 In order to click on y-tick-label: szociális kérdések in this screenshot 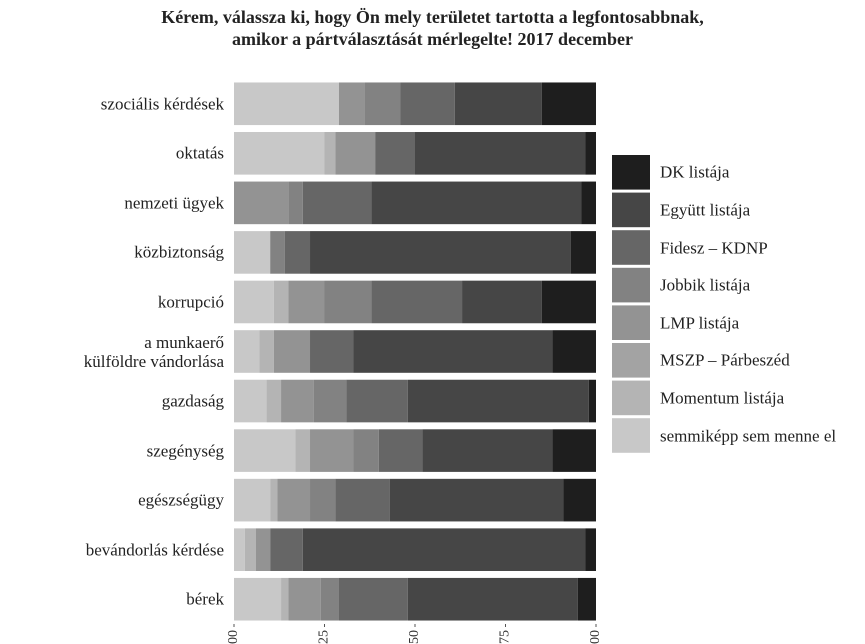, I will do `click(162, 104)`.